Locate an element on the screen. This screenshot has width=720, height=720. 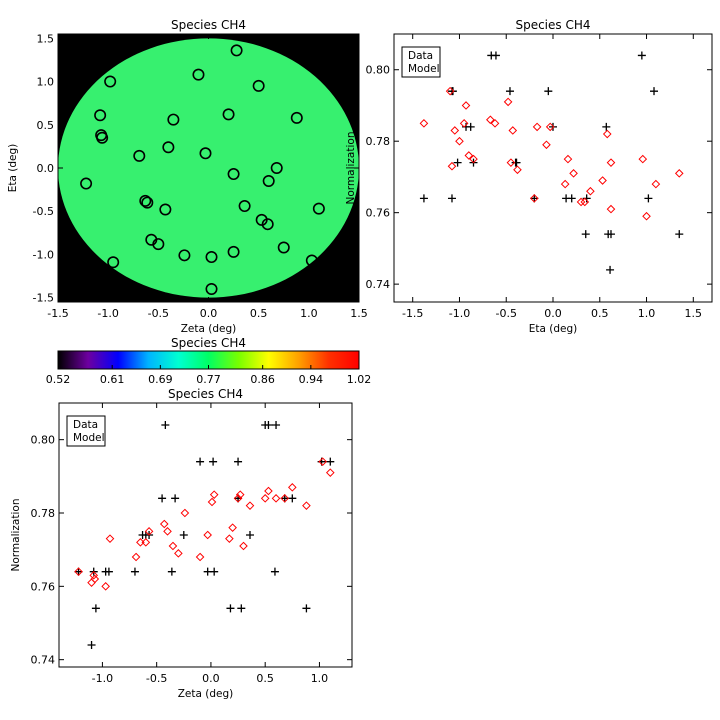
map-y-tick-label: -1.5 is located at coordinates (43, 298).